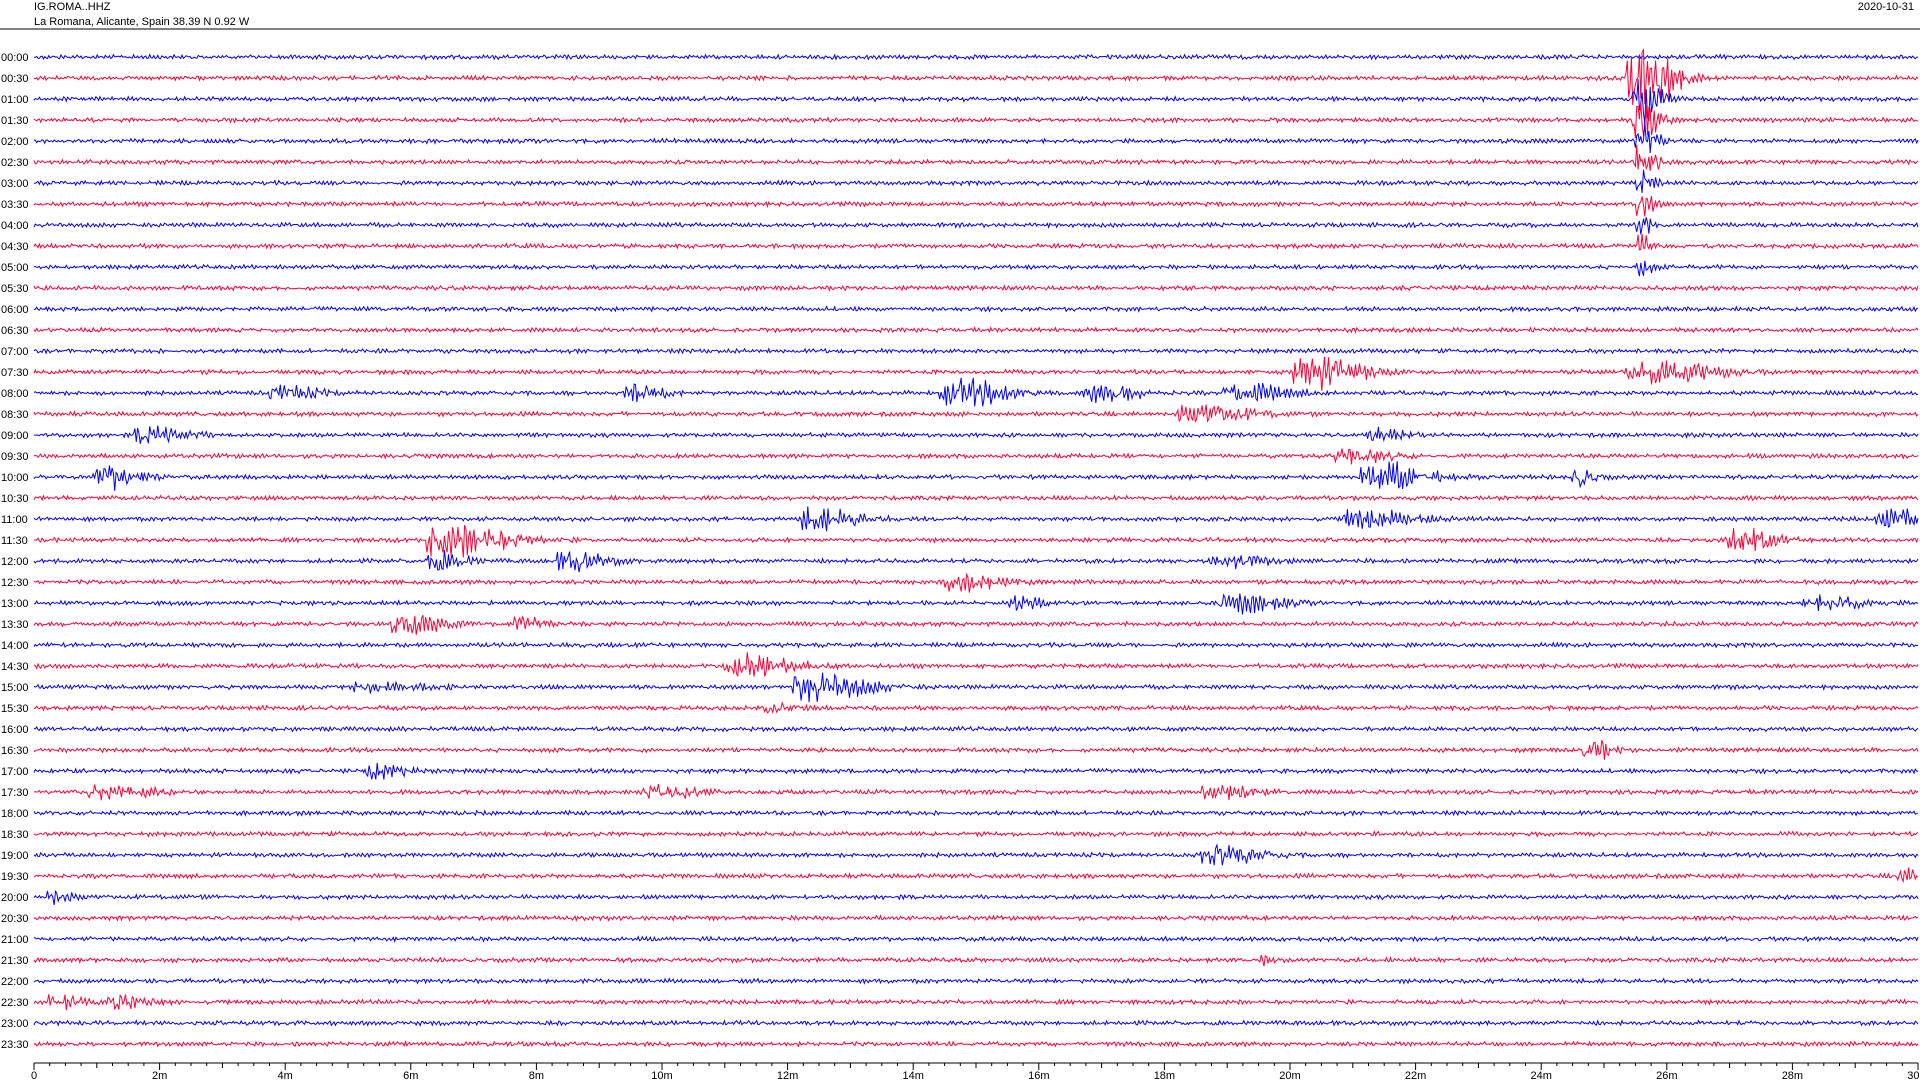 This screenshot has width=1920, height=1080. Describe the element at coordinates (1540, 1075) in the screenshot. I see `x-tick-label: 24m` at that location.